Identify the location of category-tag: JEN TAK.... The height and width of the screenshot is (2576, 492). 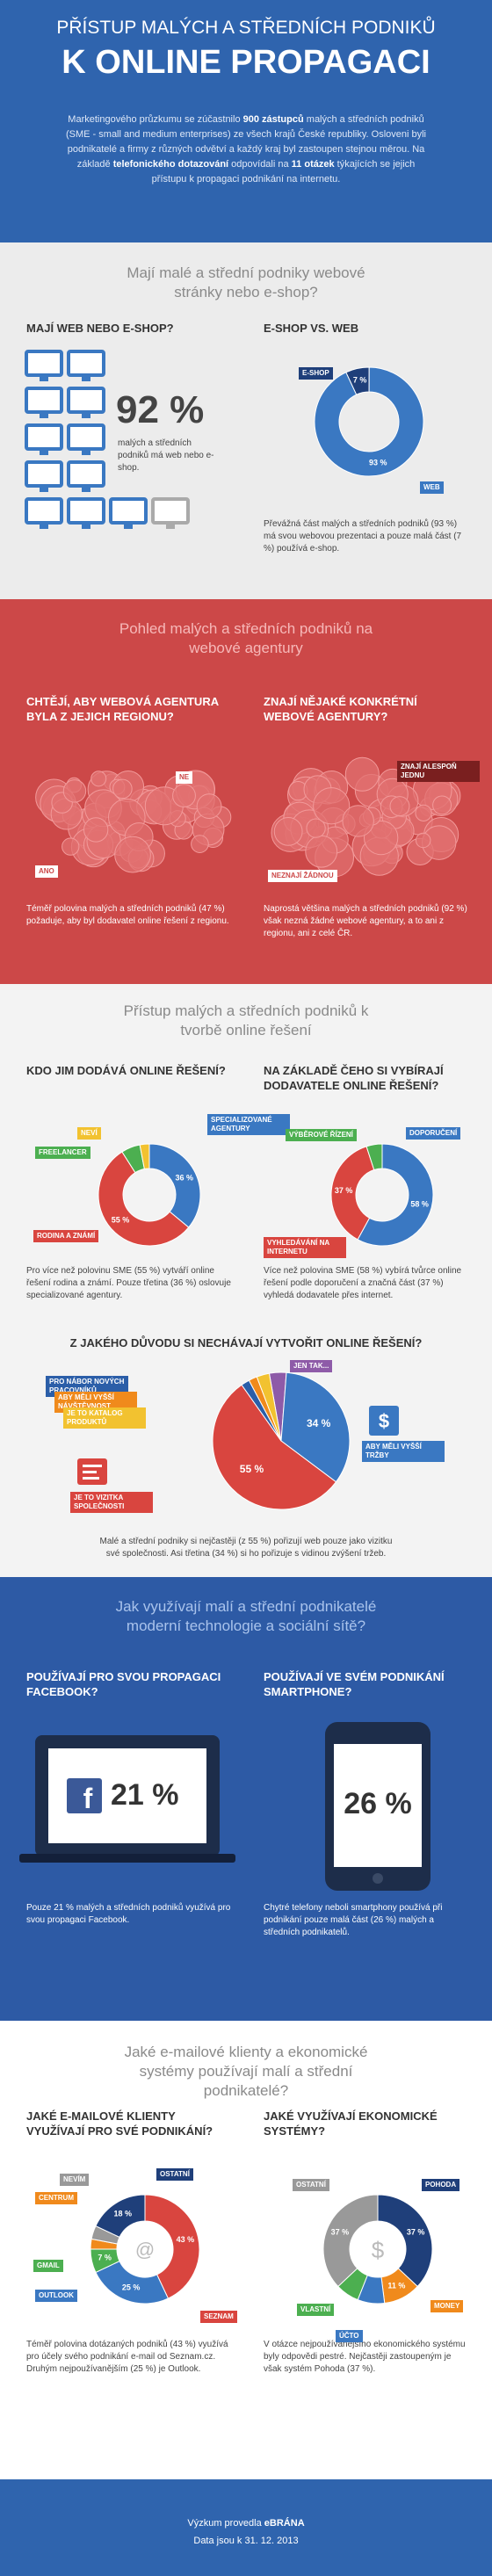
(311, 1366).